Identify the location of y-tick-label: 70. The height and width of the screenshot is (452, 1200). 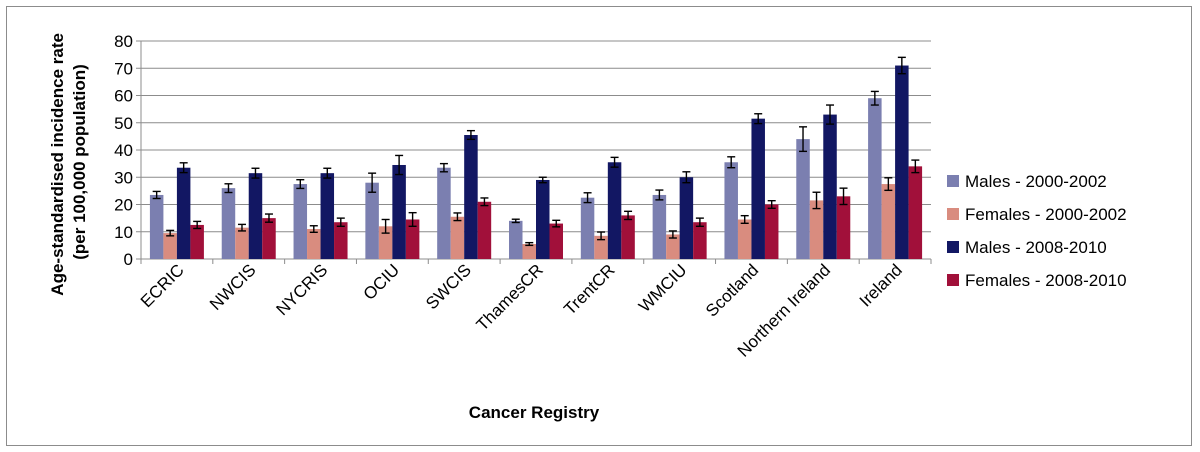
(123, 68).